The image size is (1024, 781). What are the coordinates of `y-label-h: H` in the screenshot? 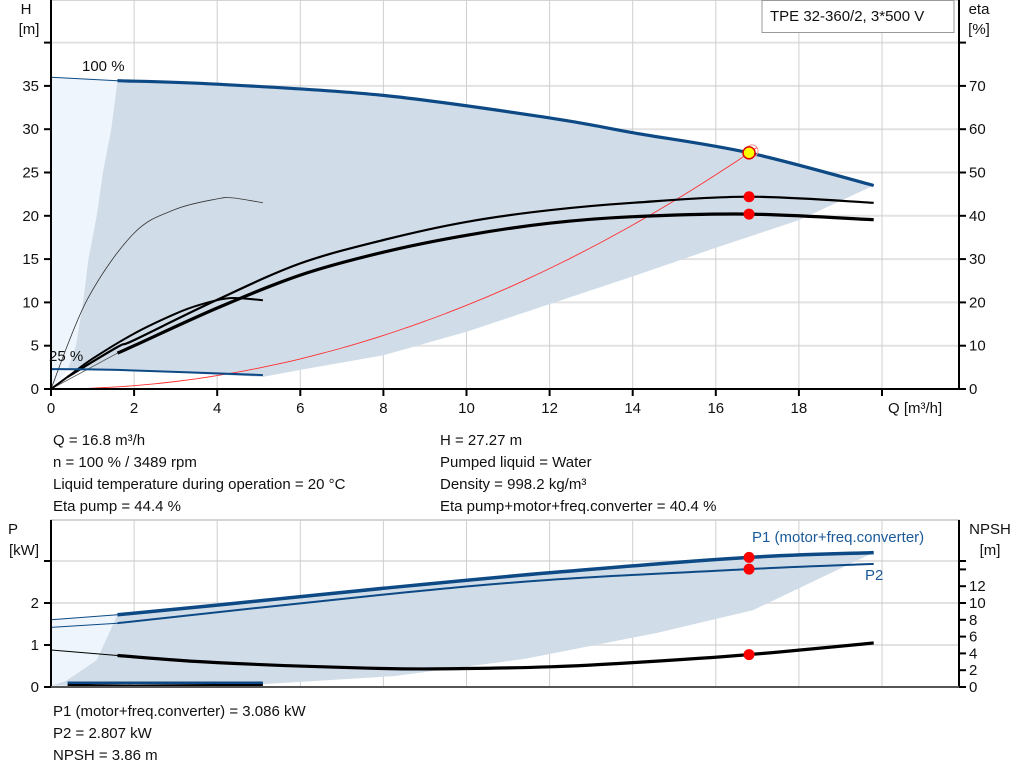 It's located at (26, 9).